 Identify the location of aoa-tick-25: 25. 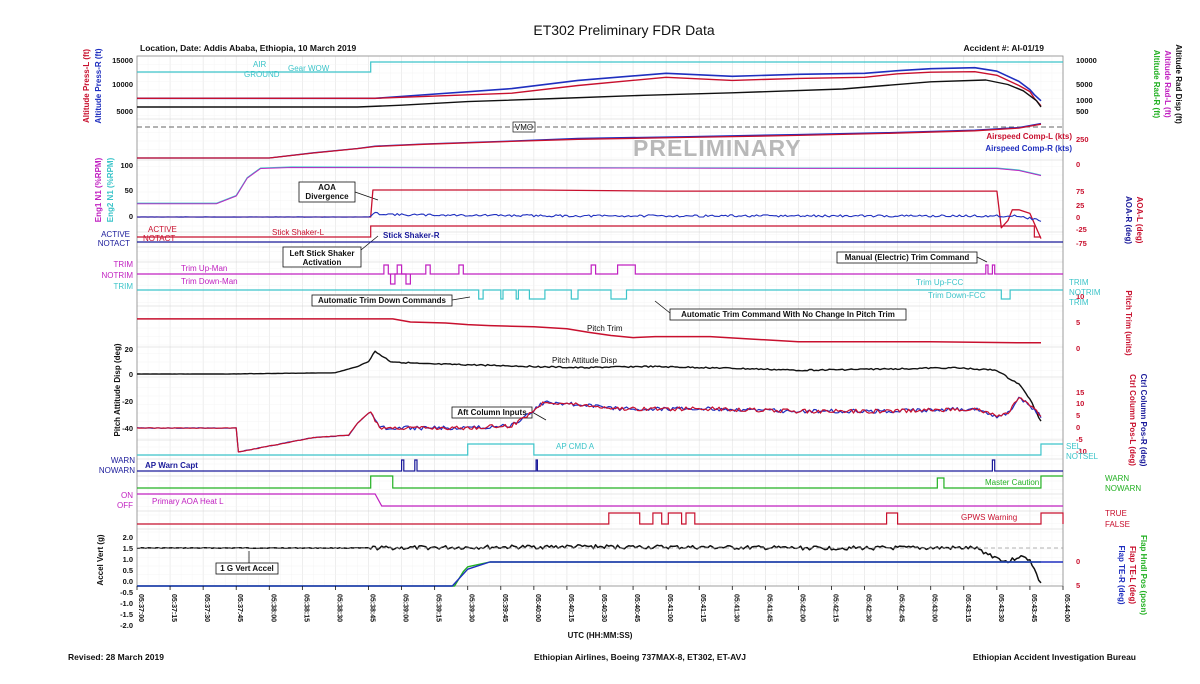
(1080, 205).